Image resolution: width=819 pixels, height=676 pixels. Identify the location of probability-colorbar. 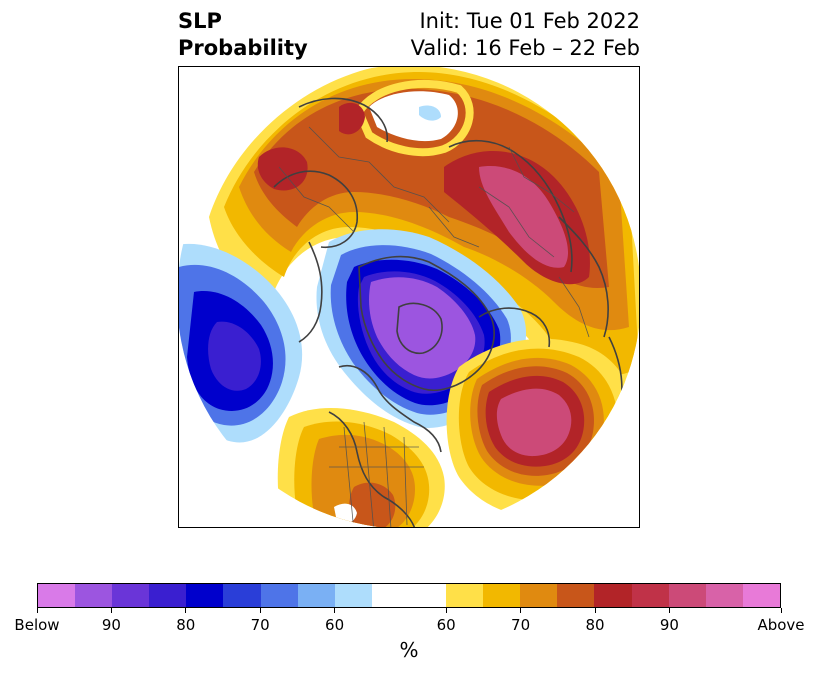
(409, 595).